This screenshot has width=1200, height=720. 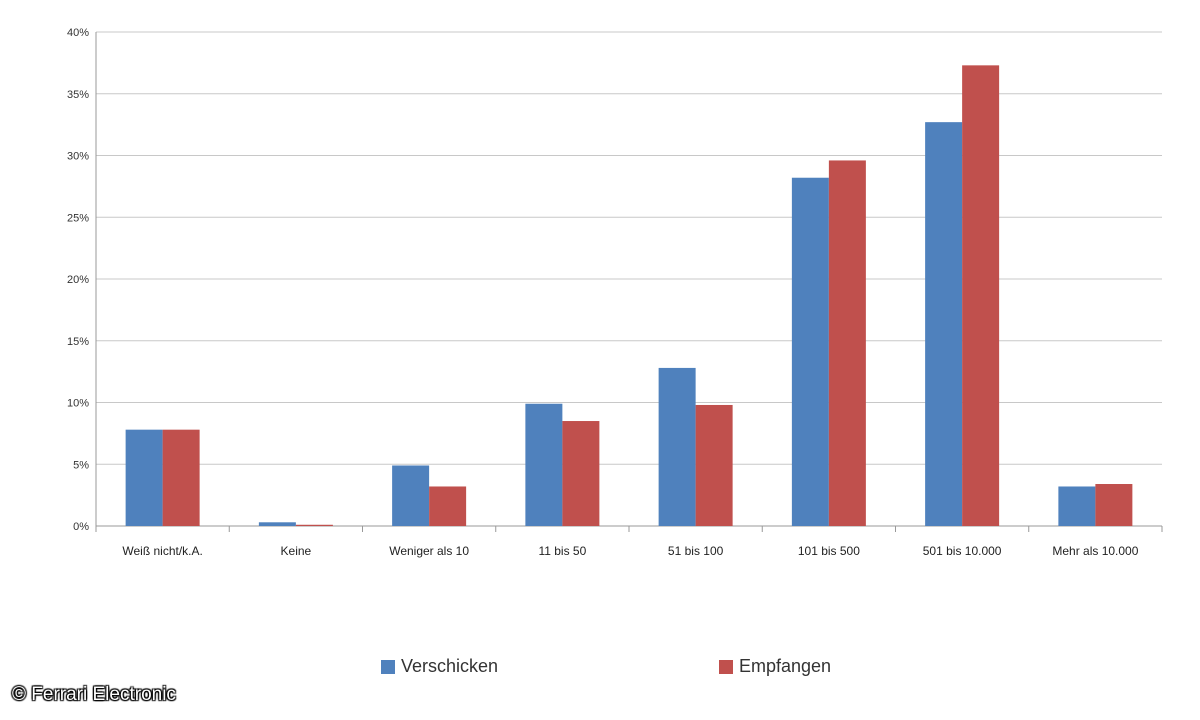 What do you see at coordinates (94, 694) in the screenshot?
I see `copyright-watermark: © Ferrari Electronic` at bounding box center [94, 694].